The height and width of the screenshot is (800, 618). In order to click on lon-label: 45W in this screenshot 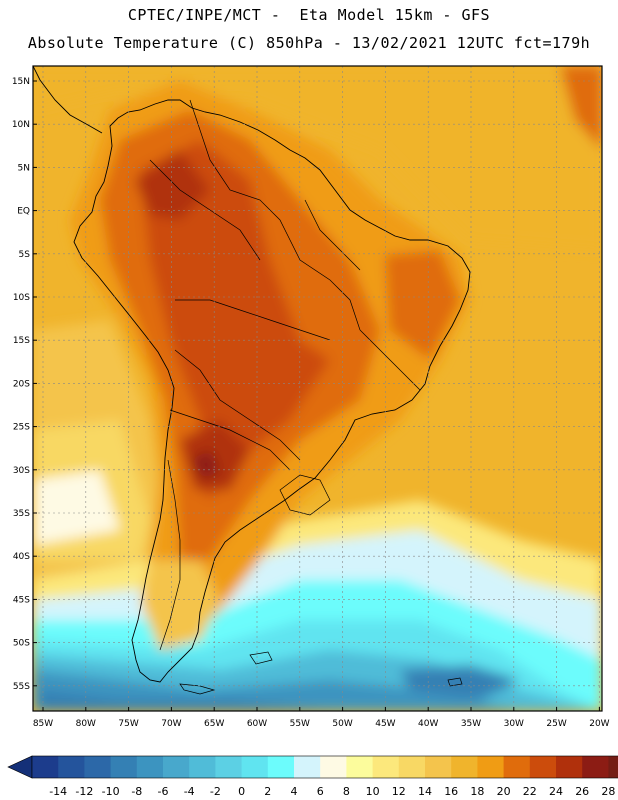, I will do `click(385, 724)`.